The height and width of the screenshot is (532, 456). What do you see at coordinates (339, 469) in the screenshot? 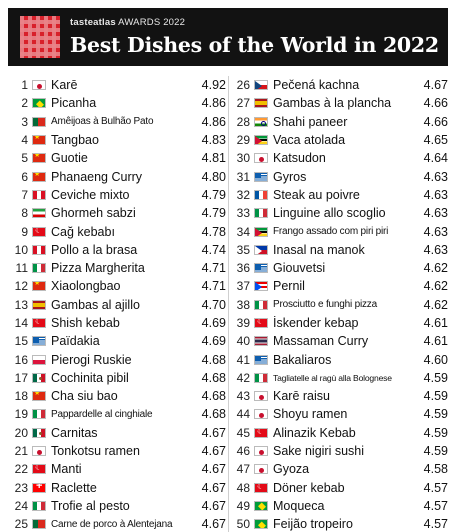
I see `list-item: 47 Gyoza 4.58` at bounding box center [339, 469].